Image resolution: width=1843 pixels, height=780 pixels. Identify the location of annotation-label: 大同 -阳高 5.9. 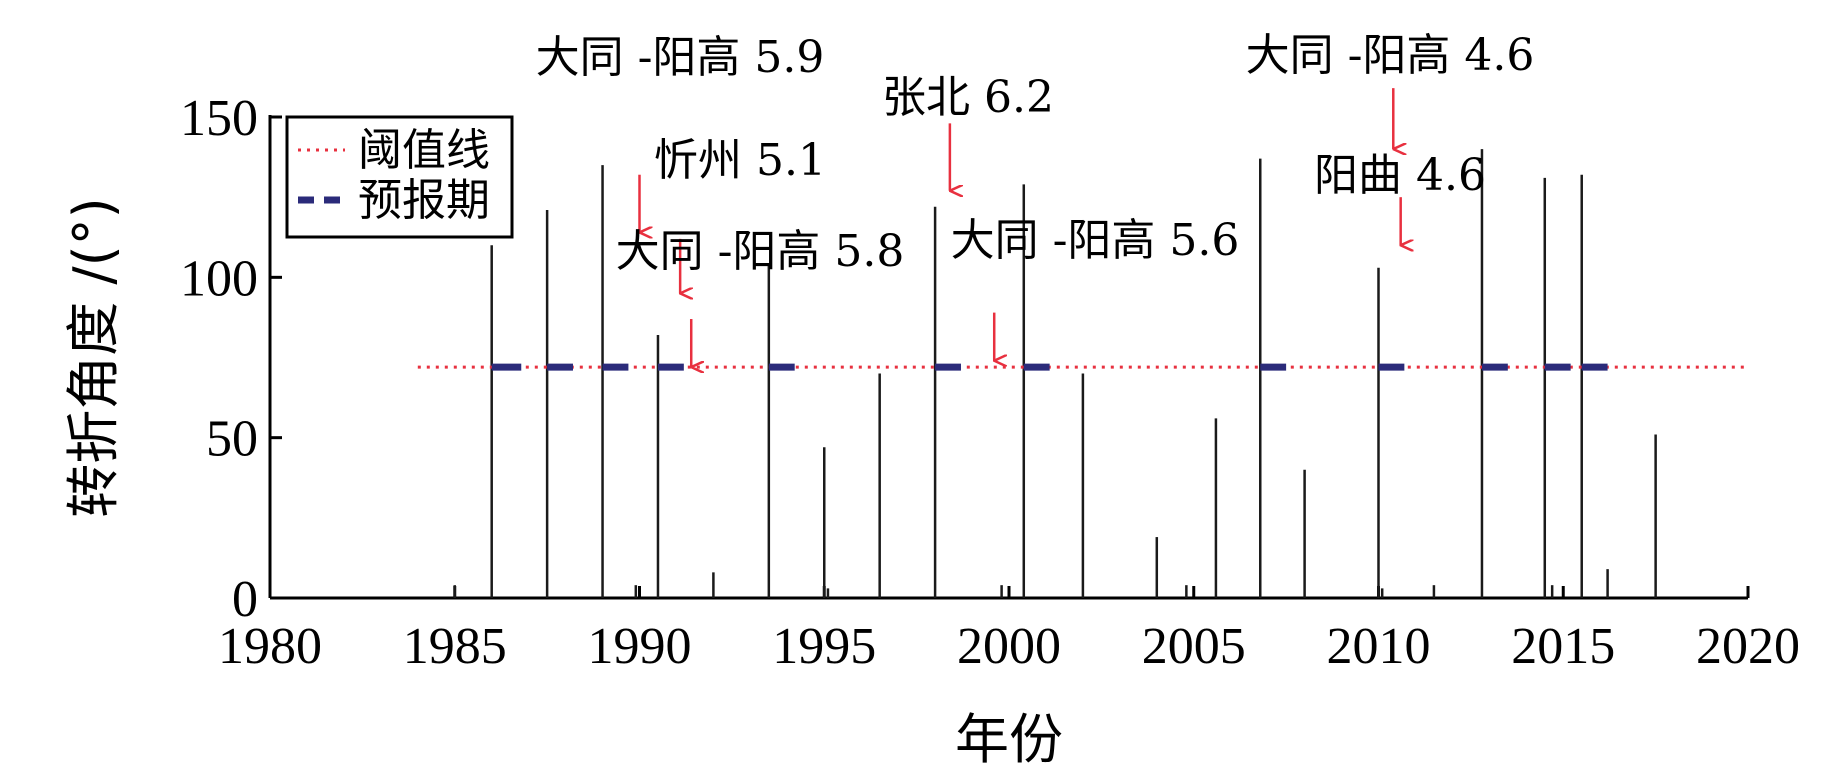
(680, 57).